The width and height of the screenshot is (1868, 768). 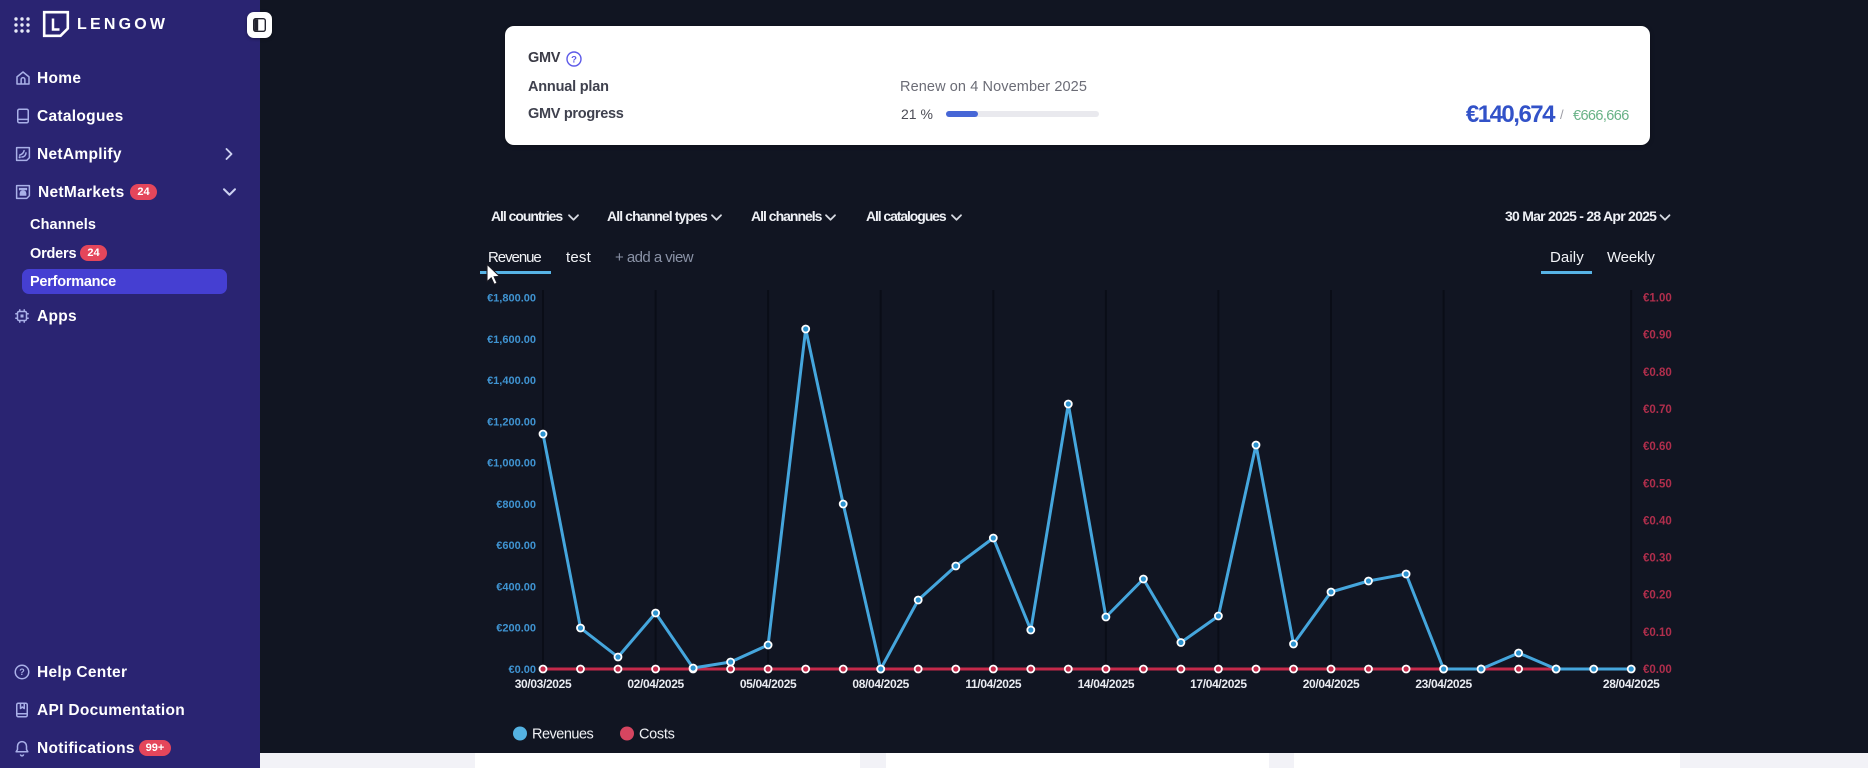 I want to click on svg-text: €1,400.00, so click(x=511, y=381).